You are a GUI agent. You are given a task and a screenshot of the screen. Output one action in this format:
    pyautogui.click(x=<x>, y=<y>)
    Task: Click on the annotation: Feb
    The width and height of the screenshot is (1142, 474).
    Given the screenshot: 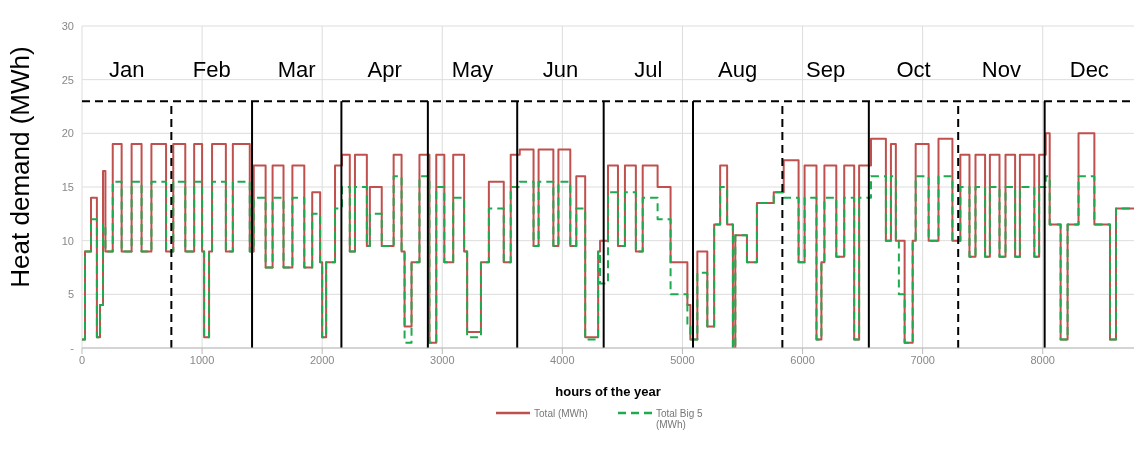 What is the action you would take?
    pyautogui.click(x=211, y=69)
    